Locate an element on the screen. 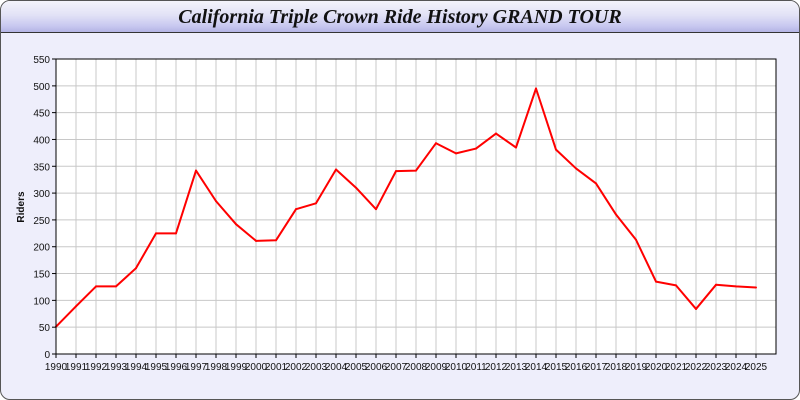 This screenshot has width=800, height=400. x-tick-label: 2014 is located at coordinates (536, 367).